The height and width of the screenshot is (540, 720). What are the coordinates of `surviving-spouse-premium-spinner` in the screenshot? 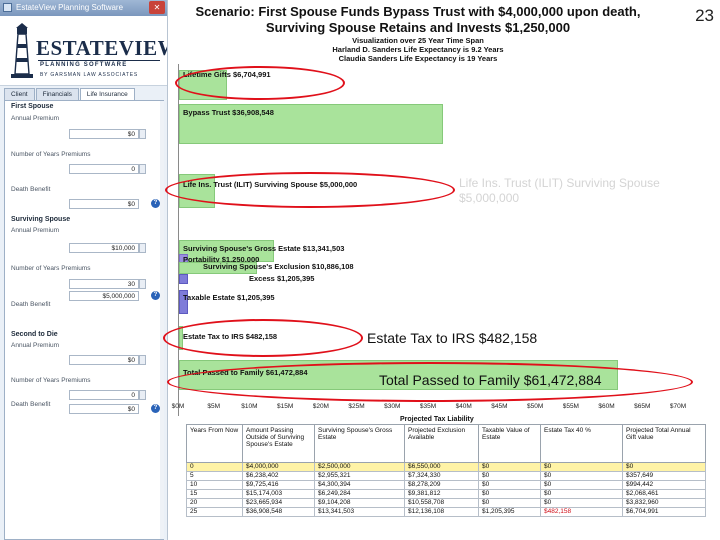 It's located at (142, 248).